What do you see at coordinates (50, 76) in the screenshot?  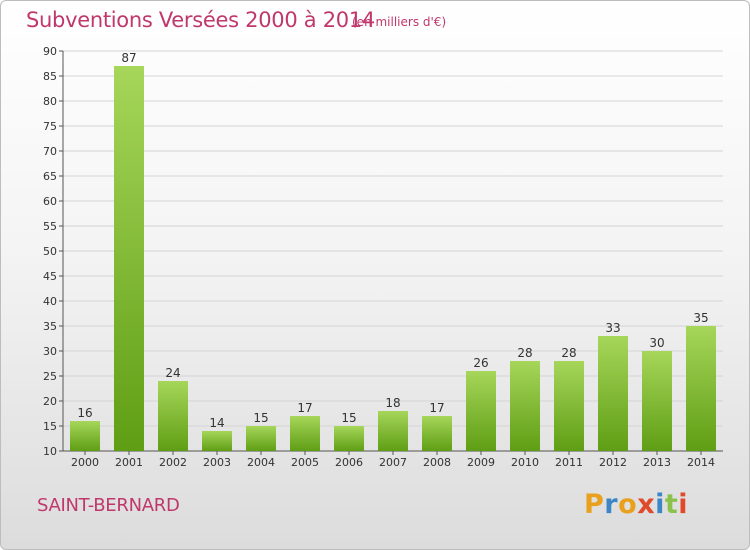 I see `y-tick-label: 85` at bounding box center [50, 76].